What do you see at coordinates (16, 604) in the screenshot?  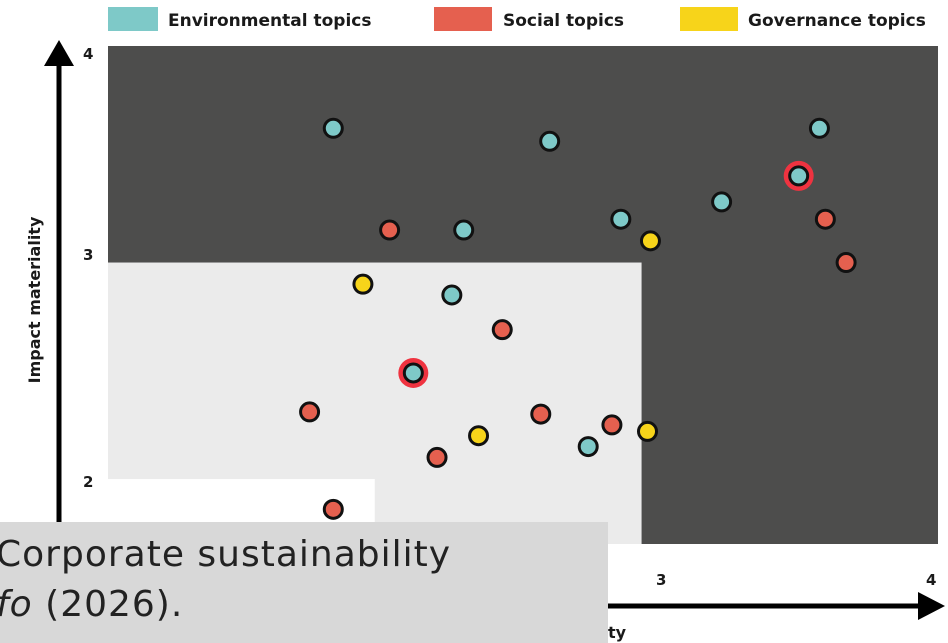 I see `caption-italic-fragment: fo` at bounding box center [16, 604].